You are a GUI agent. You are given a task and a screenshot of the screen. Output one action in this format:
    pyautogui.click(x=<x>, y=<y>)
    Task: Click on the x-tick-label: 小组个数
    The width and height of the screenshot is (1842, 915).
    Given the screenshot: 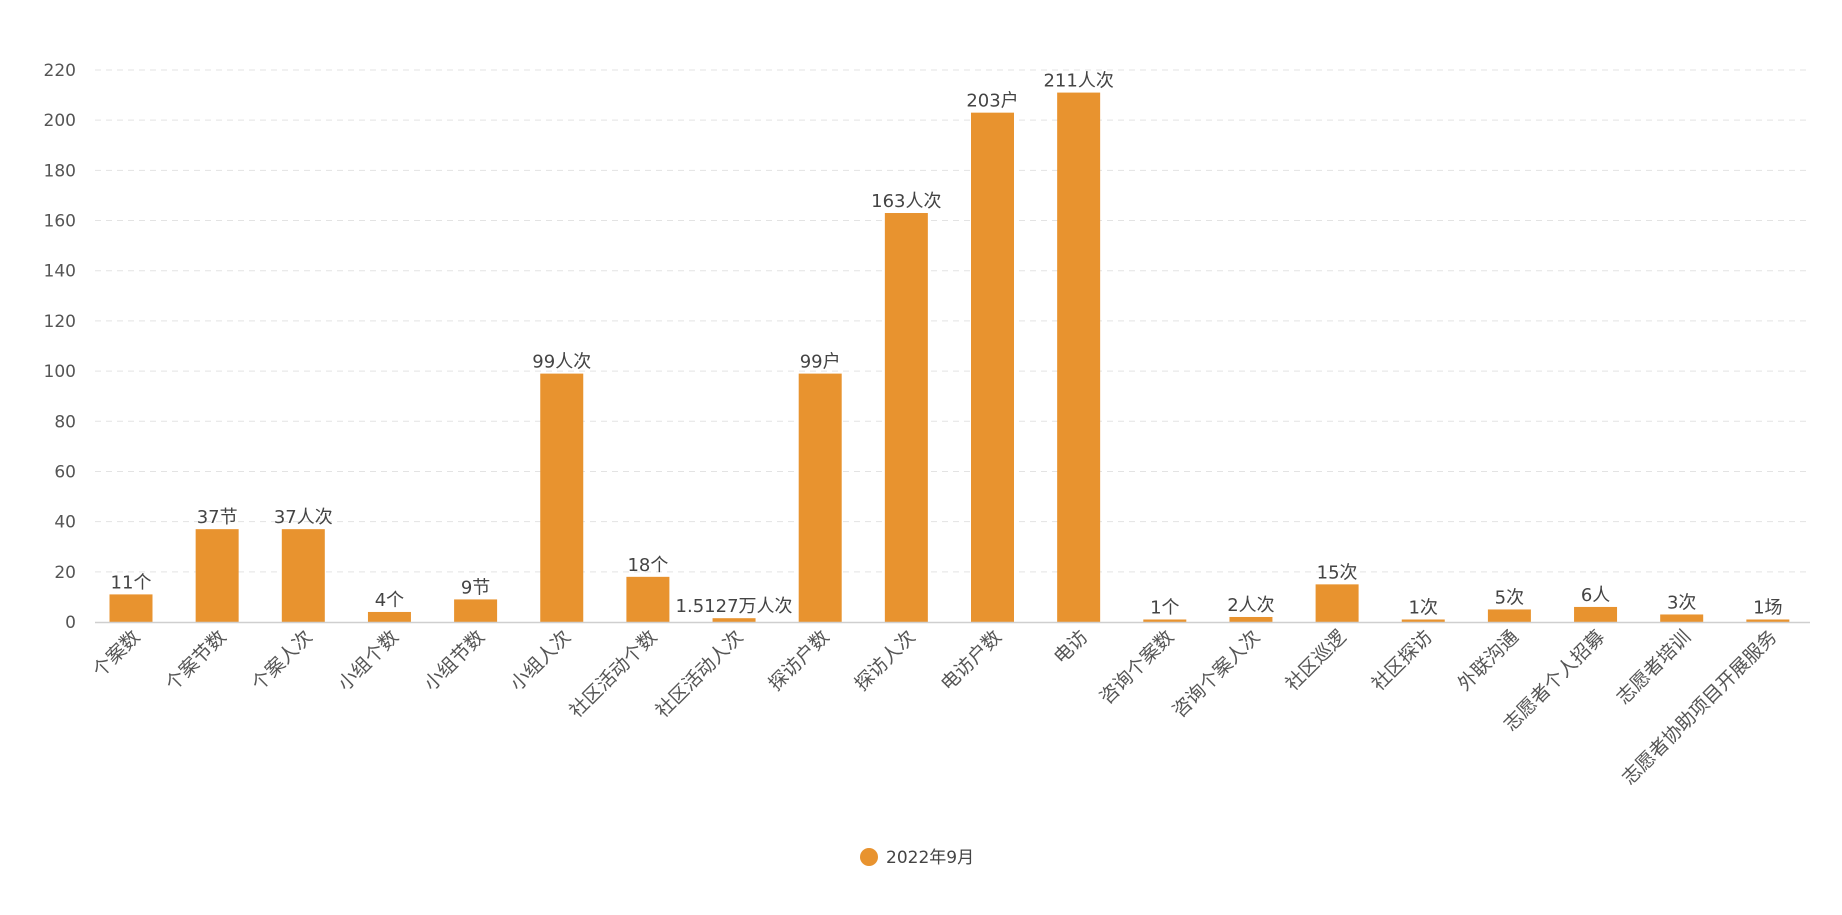 What is the action you would take?
    pyautogui.click(x=368, y=660)
    